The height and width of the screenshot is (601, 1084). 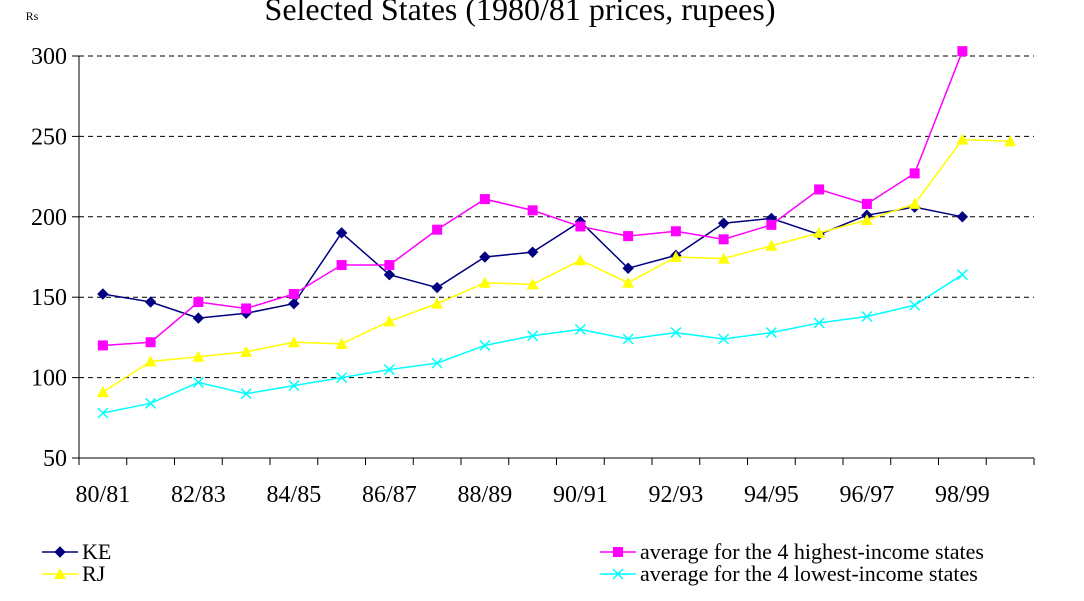 What do you see at coordinates (49, 137) in the screenshot?
I see `y-tick-label: 250` at bounding box center [49, 137].